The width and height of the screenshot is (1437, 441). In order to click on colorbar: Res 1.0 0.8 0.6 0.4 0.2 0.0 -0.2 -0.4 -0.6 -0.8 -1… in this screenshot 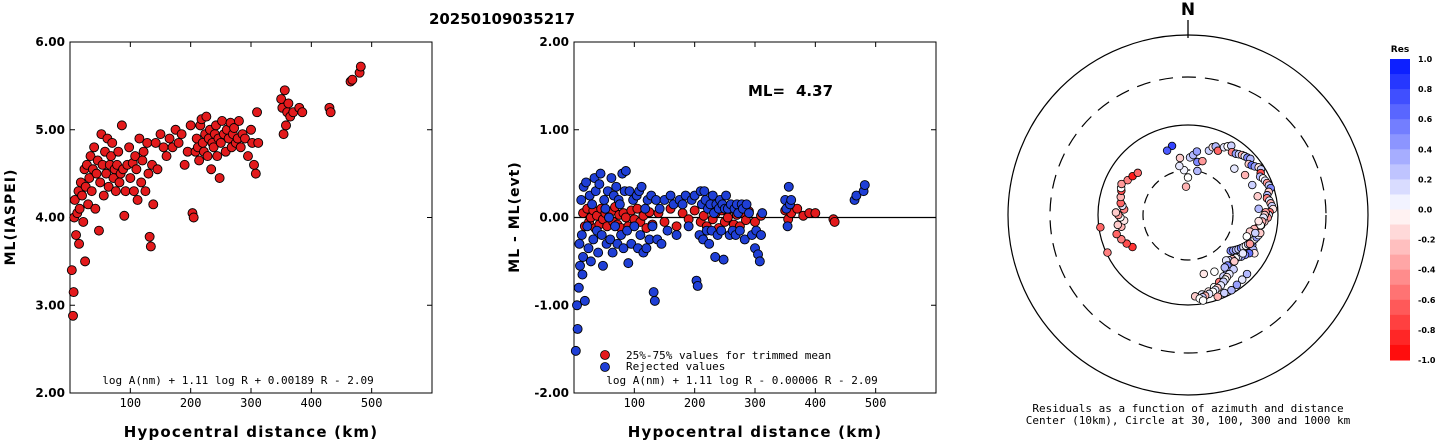, I will do `click(1413, 205)`.